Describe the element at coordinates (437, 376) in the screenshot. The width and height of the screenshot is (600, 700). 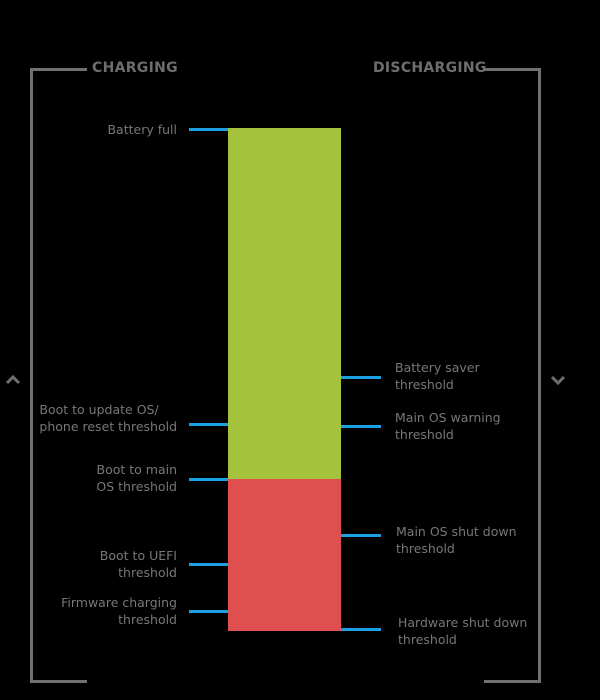
I see `label-battery-saver: Battery saver threshold` at that location.